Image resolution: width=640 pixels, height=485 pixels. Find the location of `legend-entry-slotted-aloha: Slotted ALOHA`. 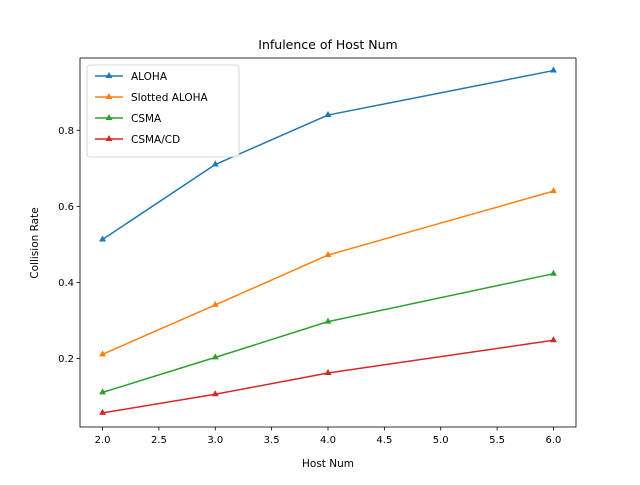

legend-entry-slotted-aloha: Slotted ALOHA is located at coordinates (152, 98).